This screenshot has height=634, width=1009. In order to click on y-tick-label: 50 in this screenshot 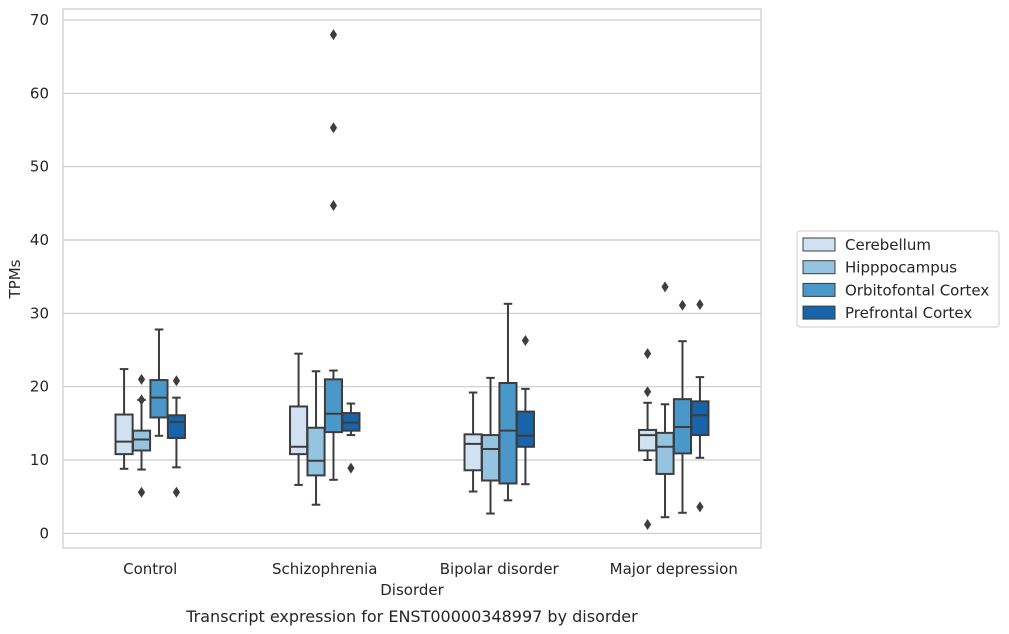, I will do `click(39, 167)`.